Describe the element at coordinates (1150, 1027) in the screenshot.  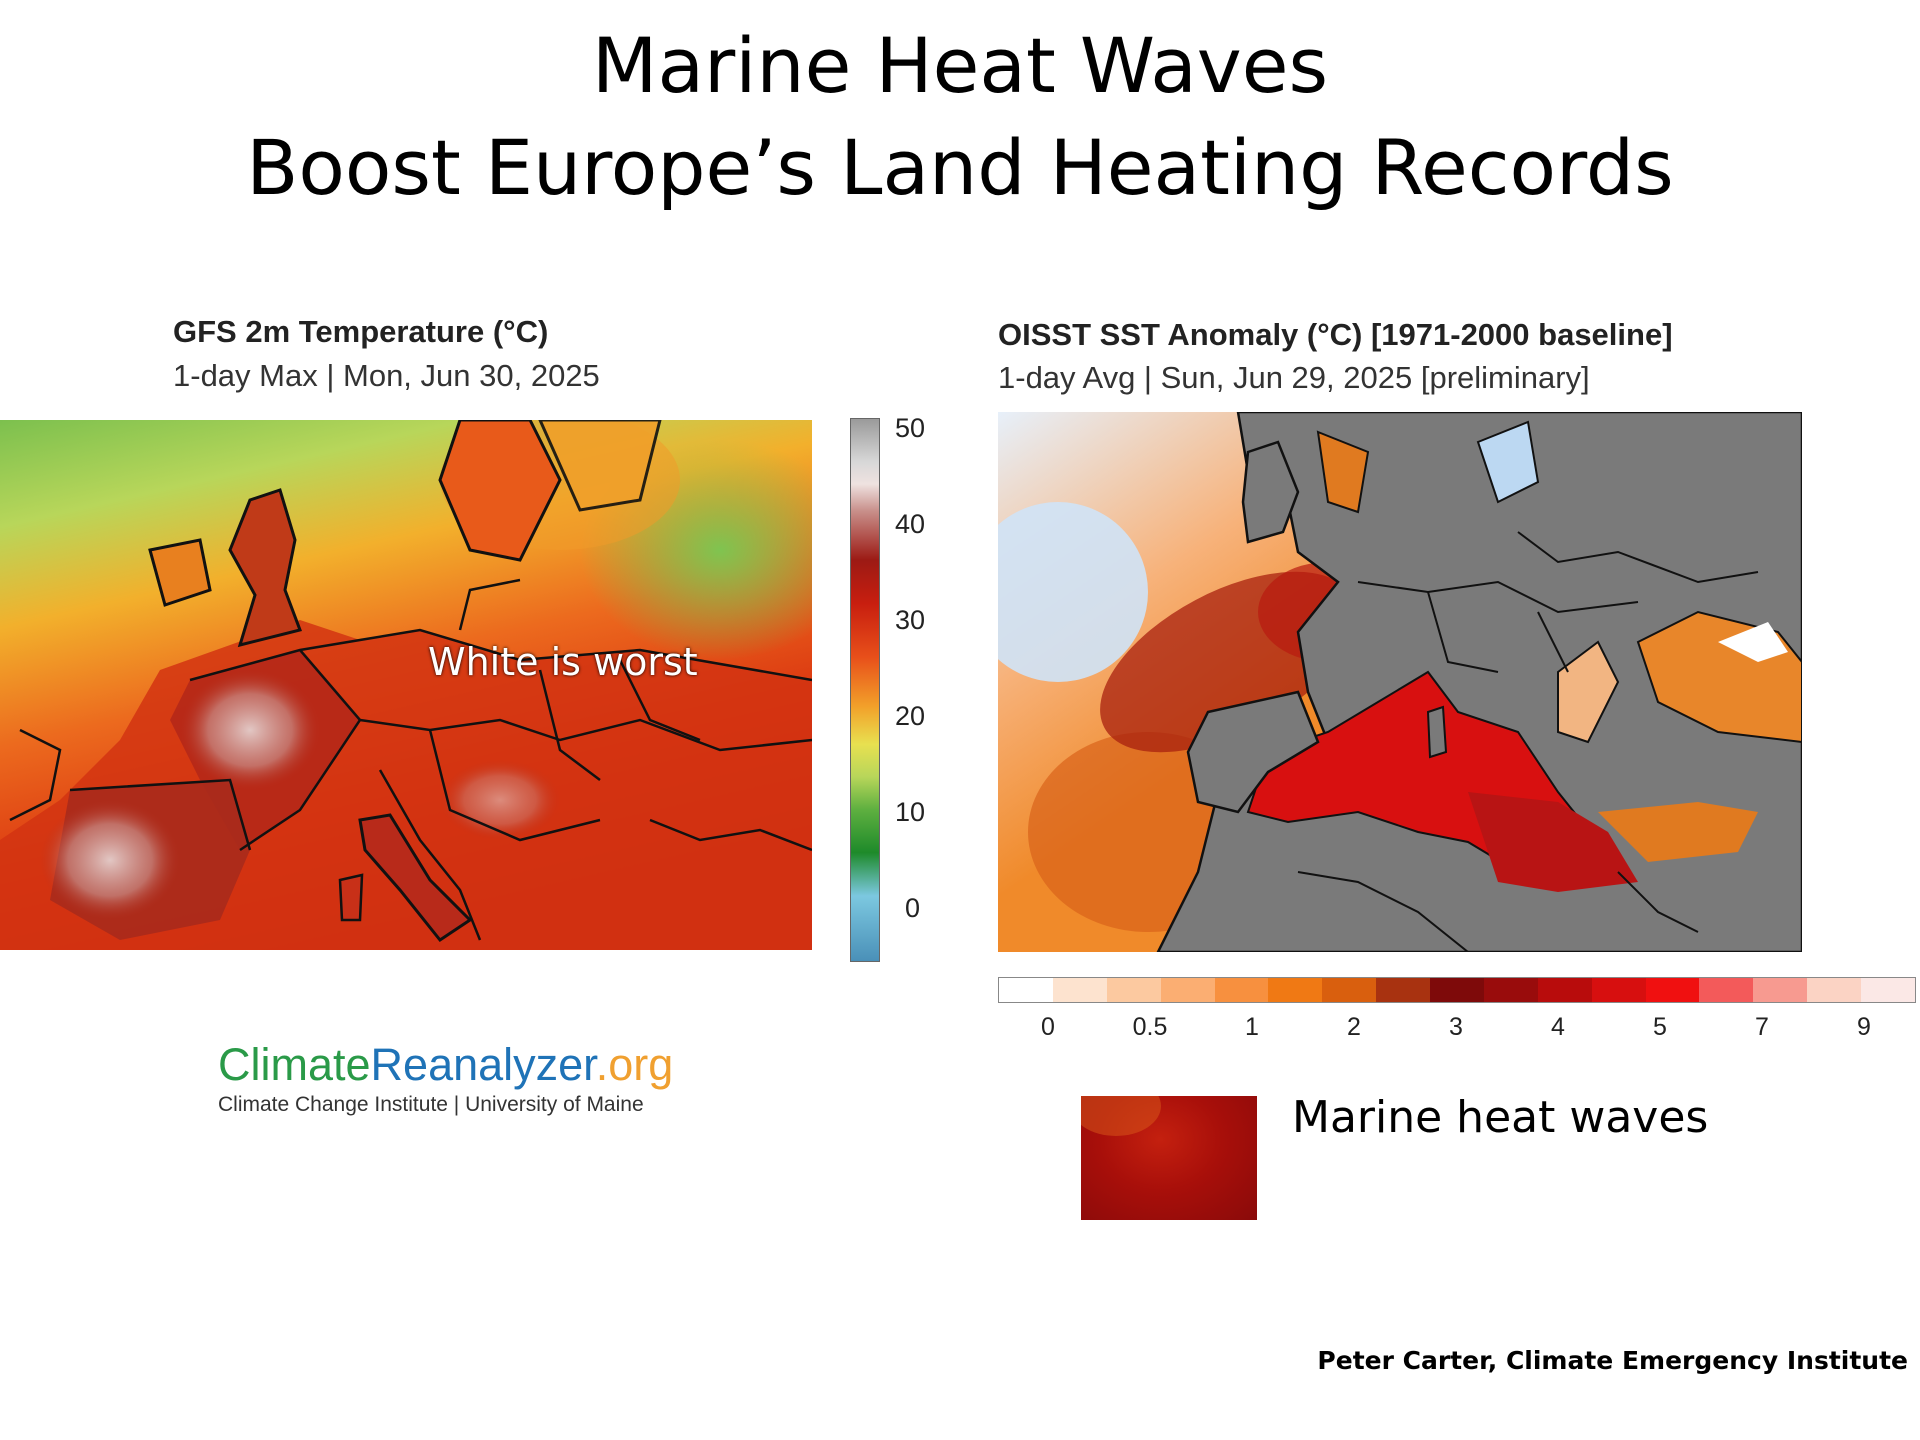
I see `sst-tick-label: 0.5` at that location.